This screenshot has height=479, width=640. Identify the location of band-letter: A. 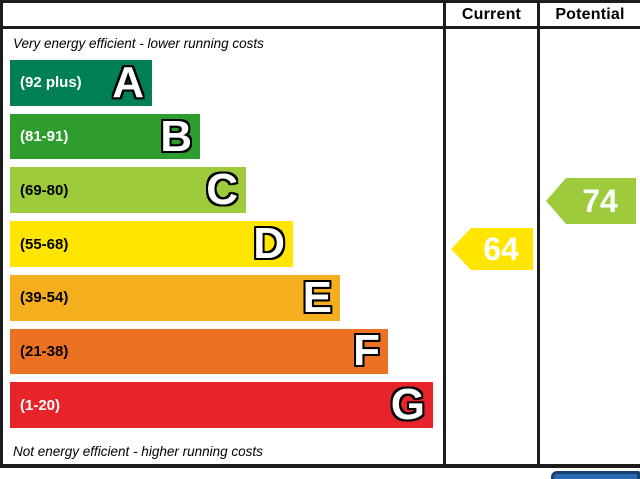
(128, 82).